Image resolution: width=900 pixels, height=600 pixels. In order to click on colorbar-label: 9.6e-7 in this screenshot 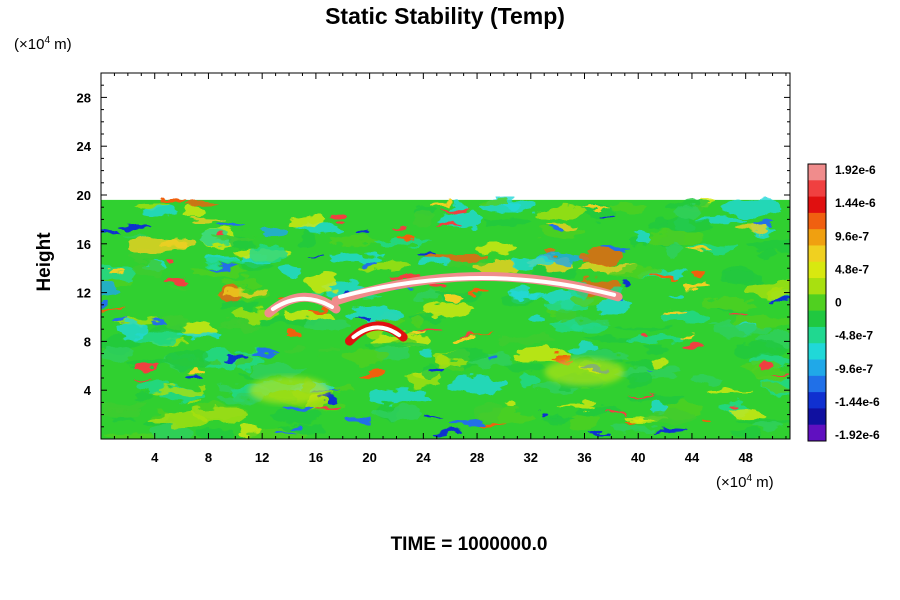, I will do `click(852, 236)`.